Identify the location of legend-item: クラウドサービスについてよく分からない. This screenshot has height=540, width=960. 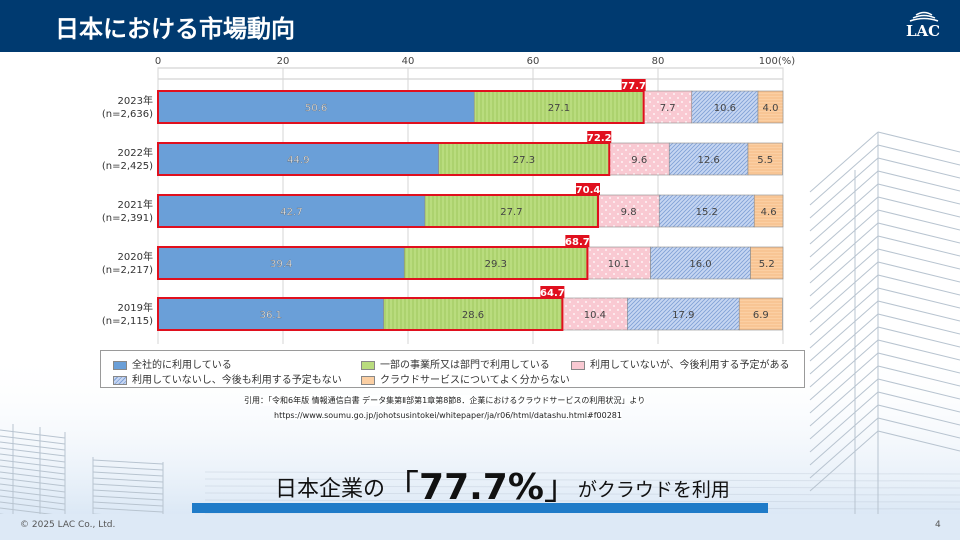
(465, 378).